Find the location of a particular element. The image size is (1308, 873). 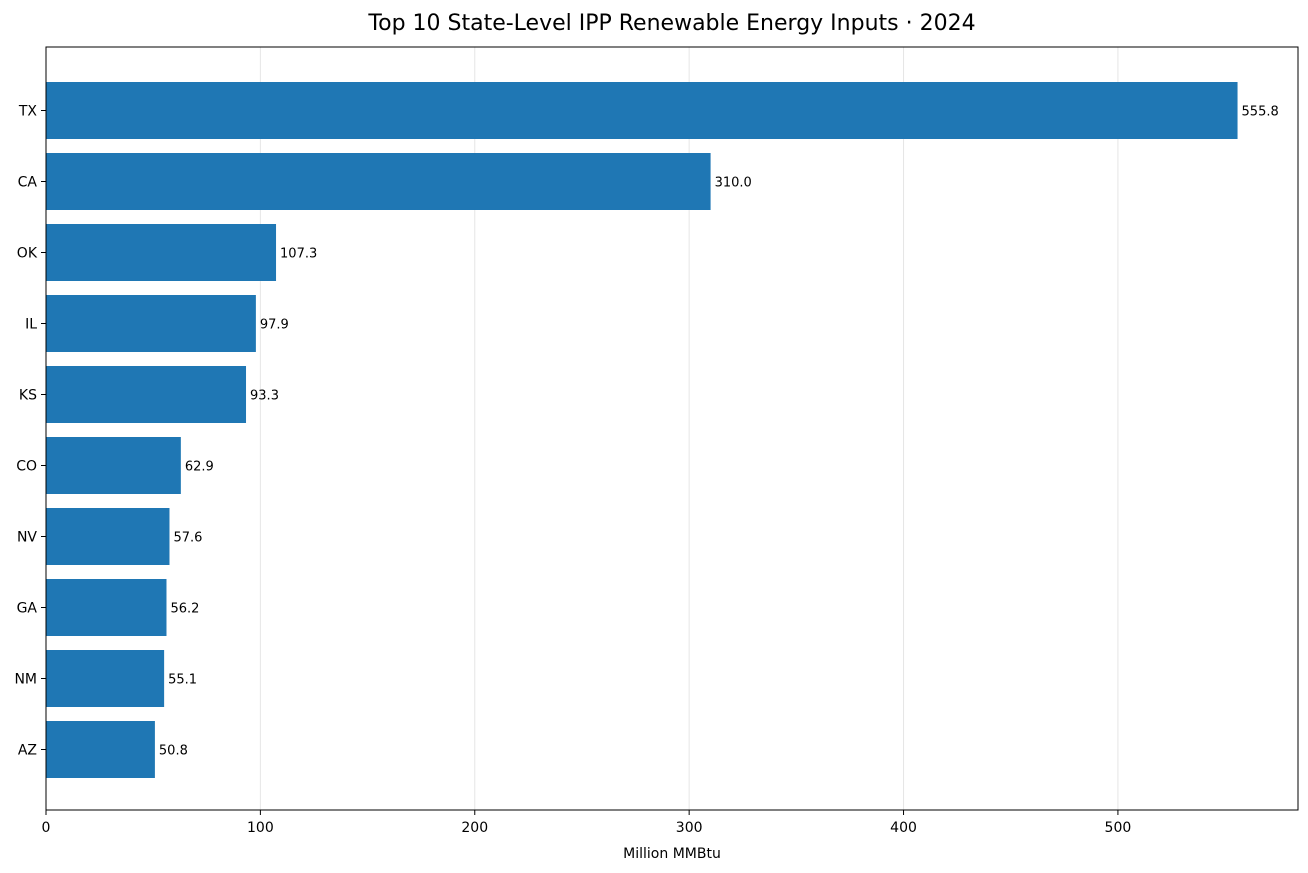

bar-az is located at coordinates (100, 749).